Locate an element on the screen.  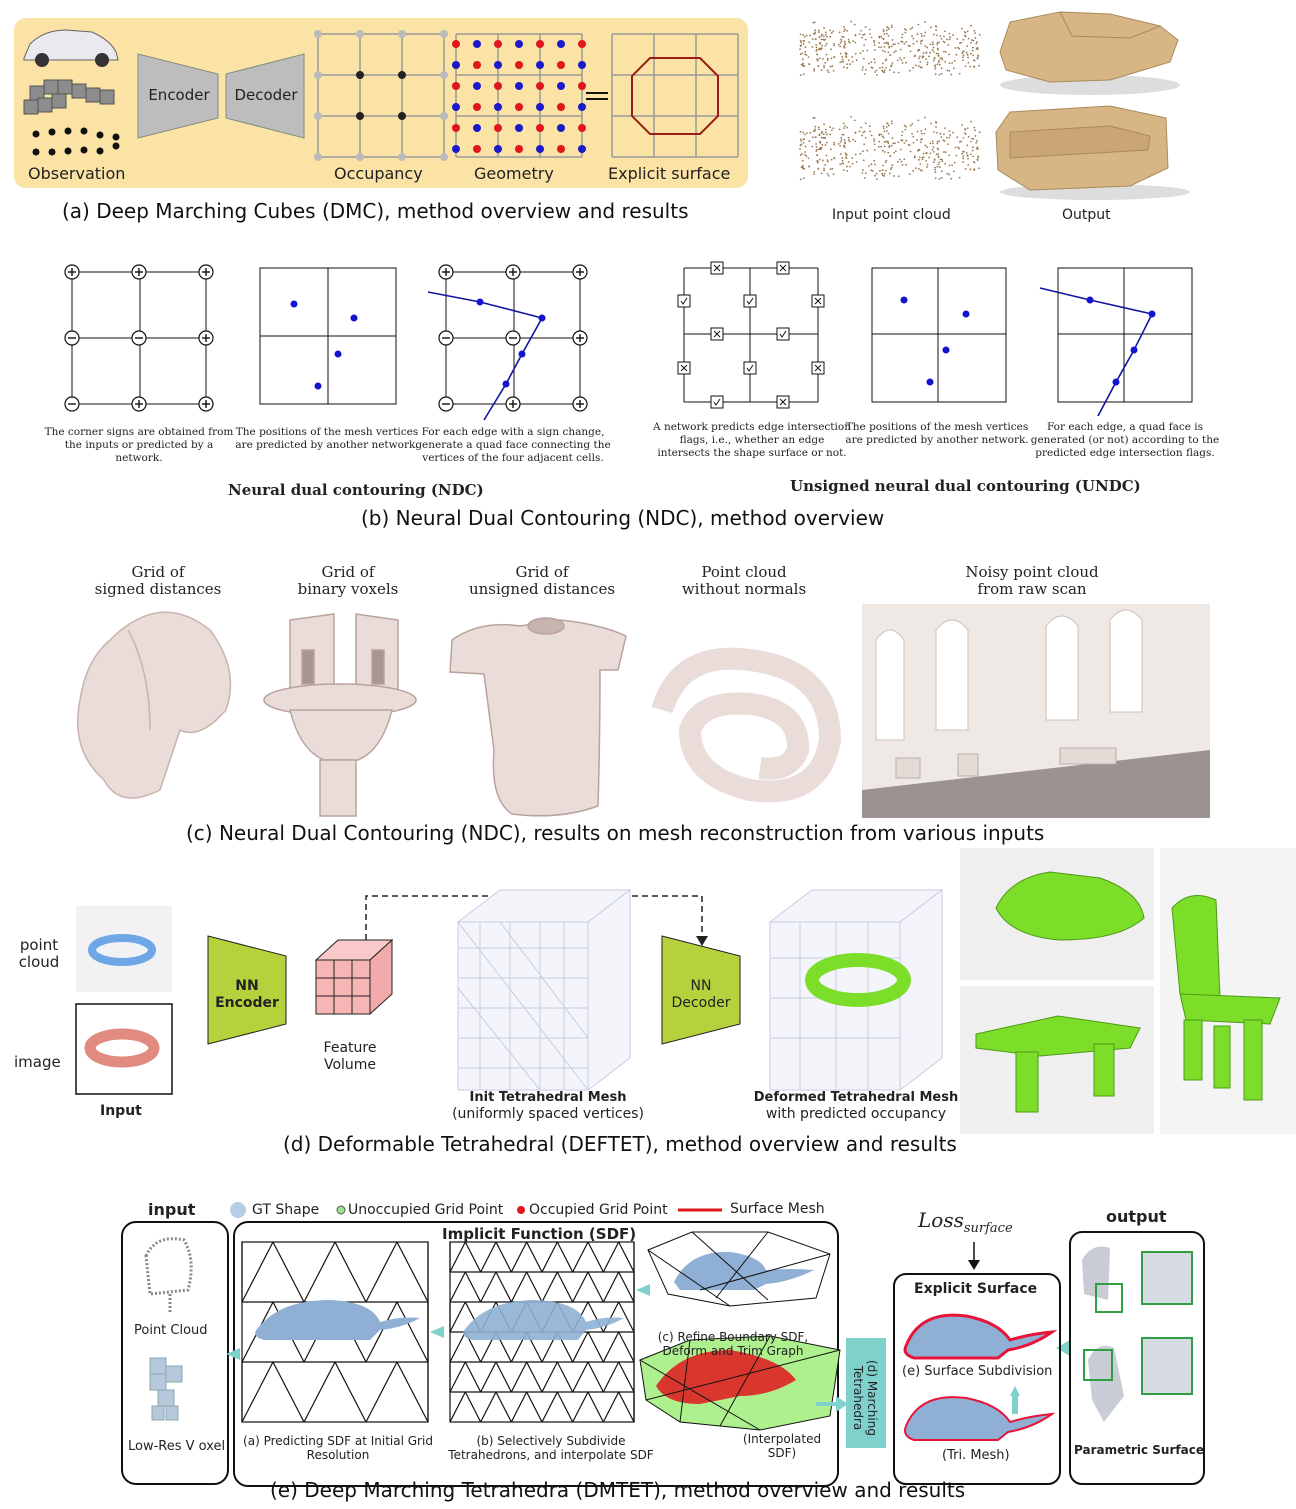
output-label: Output is located at coordinates (1086, 215).